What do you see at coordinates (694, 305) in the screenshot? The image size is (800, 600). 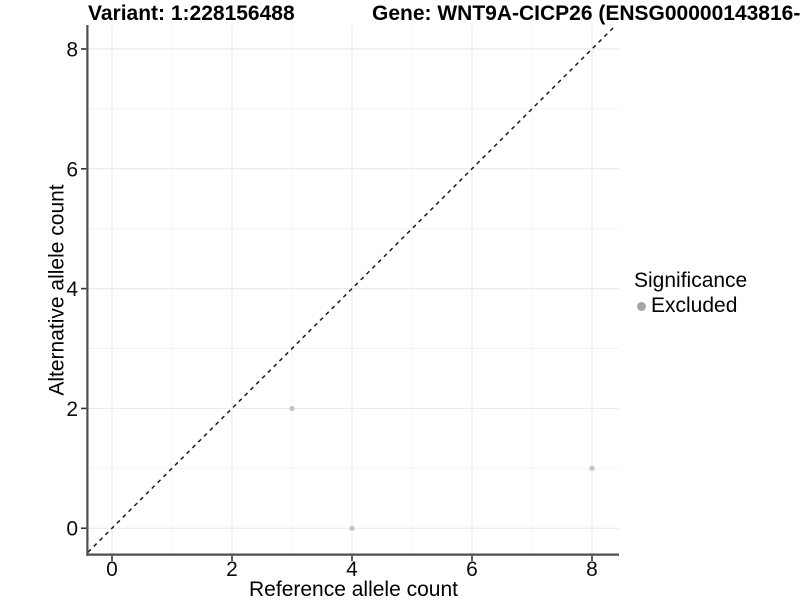 I see `legend-item-label: Excluded` at bounding box center [694, 305].